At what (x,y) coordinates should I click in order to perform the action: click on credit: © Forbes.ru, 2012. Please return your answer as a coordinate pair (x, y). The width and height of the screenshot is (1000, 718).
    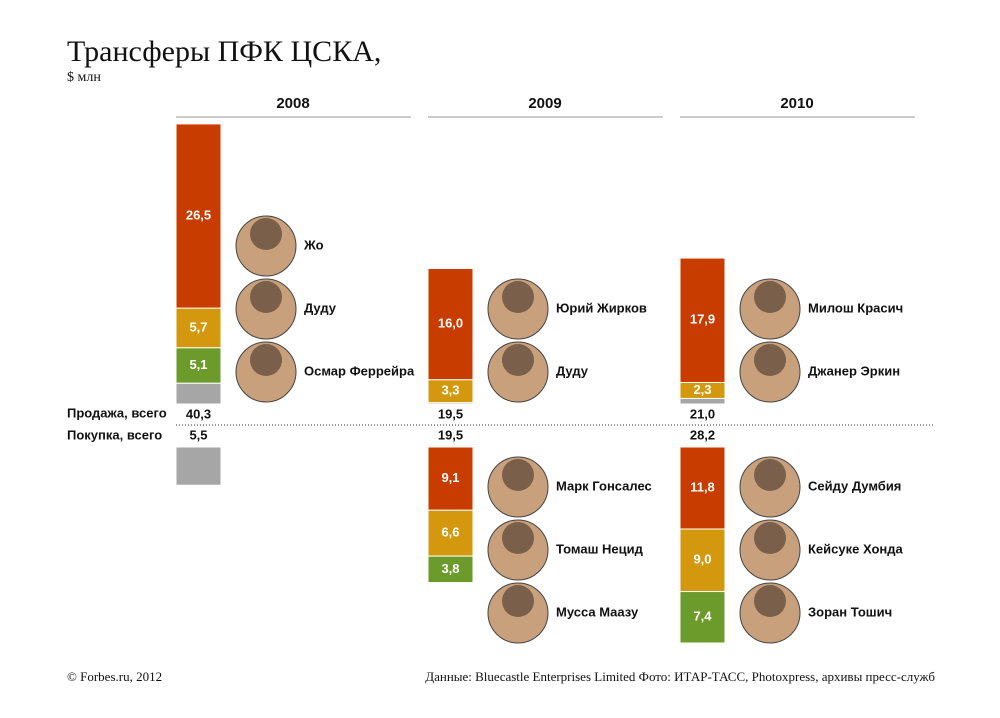
    Looking at the image, I should click on (114, 676).